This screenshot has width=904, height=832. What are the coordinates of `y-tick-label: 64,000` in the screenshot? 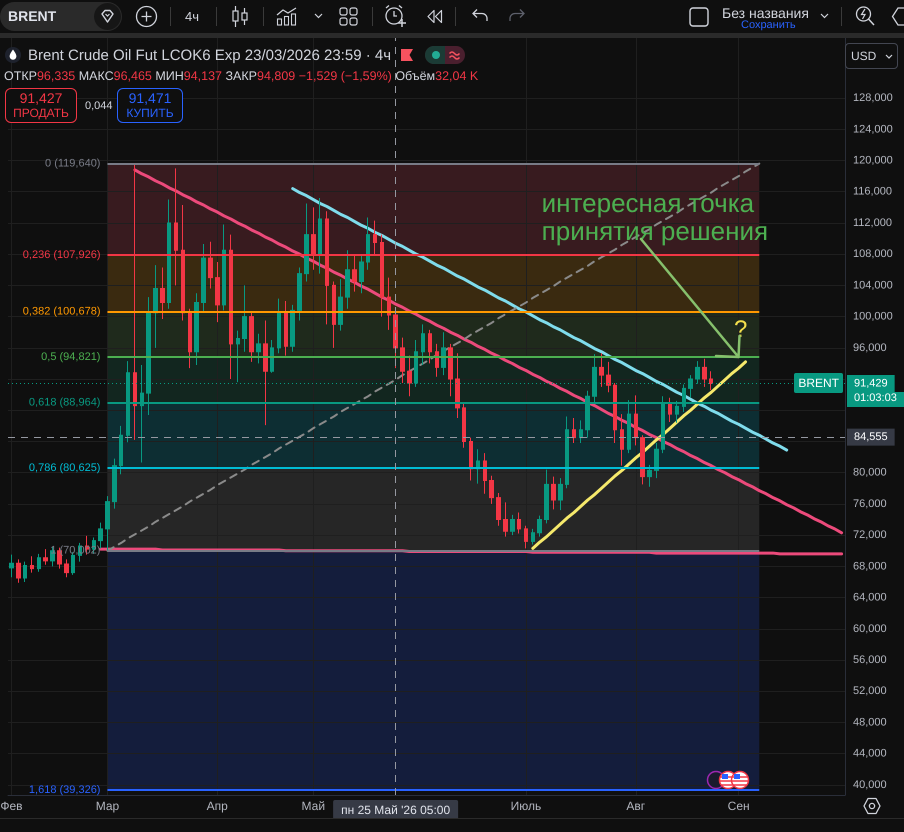 It's located at (870, 598).